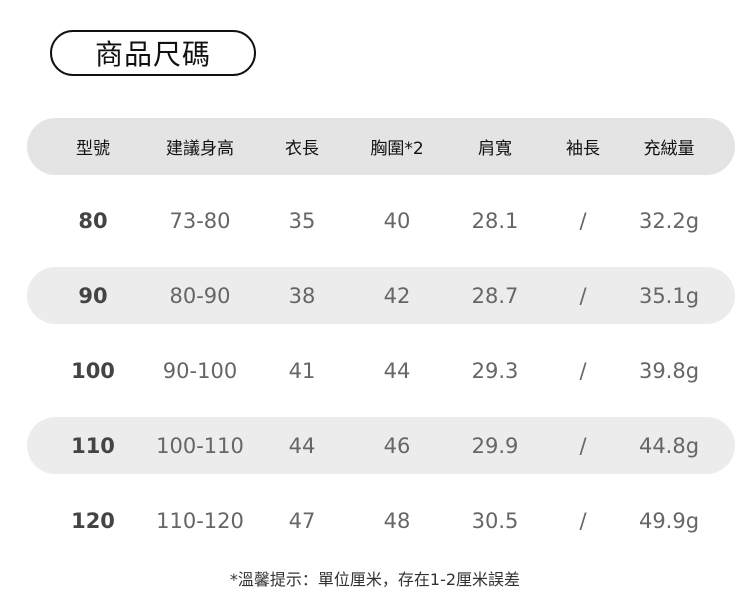  I want to click on footnote: *溫馨提示：單位厘米，存在1-2厘米誤差, so click(375, 579).